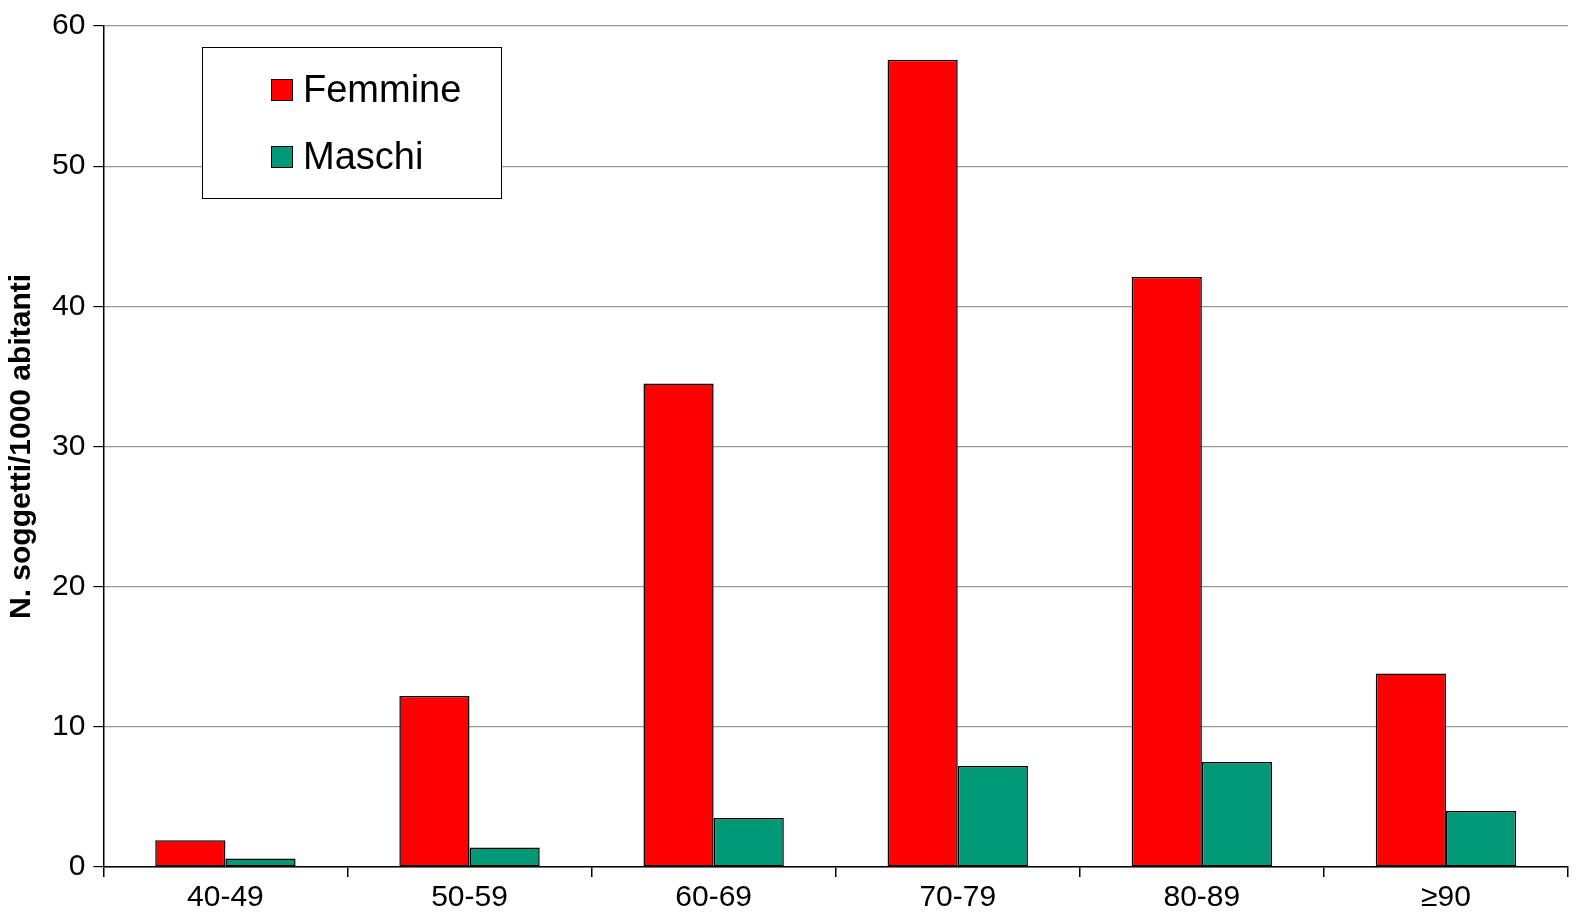 This screenshot has height=919, width=1576. Describe the element at coordinates (68, 304) in the screenshot. I see `y-tick-label: 40` at that location.